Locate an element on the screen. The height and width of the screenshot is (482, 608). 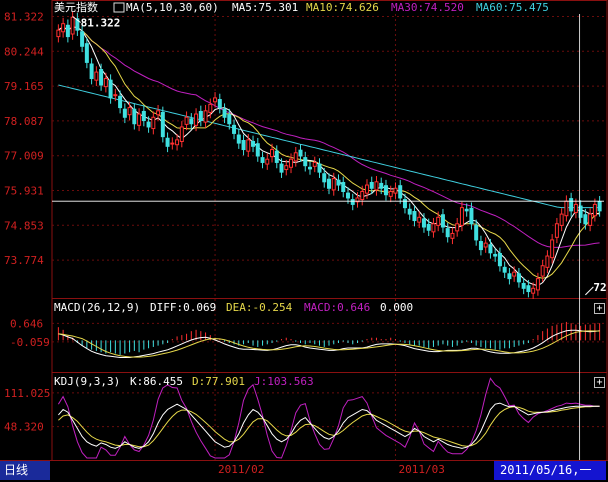
kdj-j-value: J:103.563 is located at coordinates (284, 381).